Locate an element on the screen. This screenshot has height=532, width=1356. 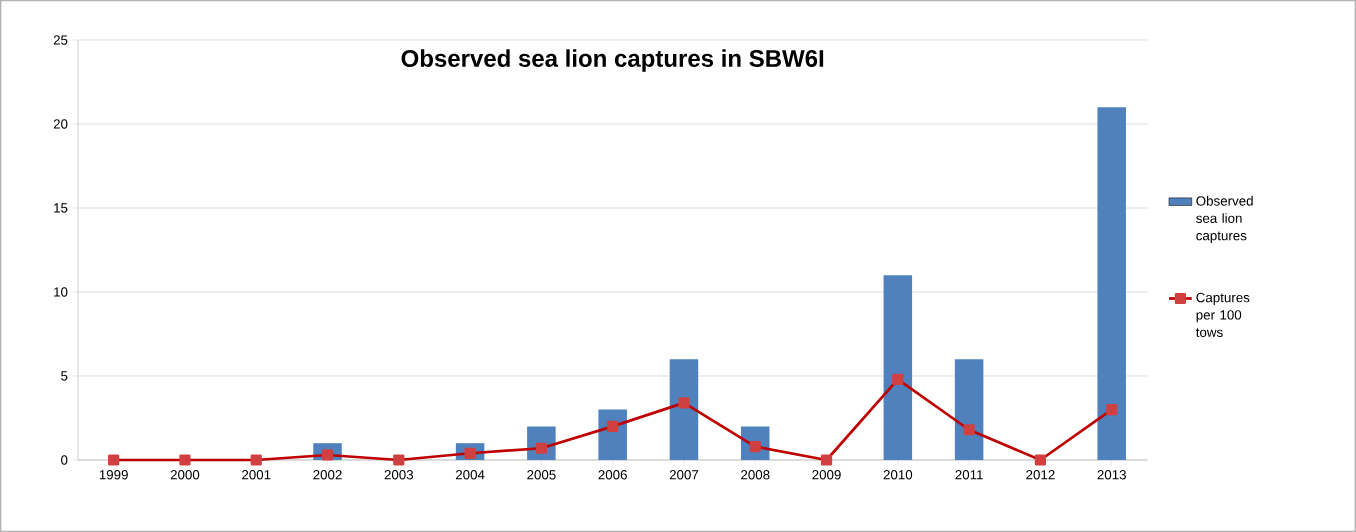
x-tick-label: 2007 is located at coordinates (684, 475).